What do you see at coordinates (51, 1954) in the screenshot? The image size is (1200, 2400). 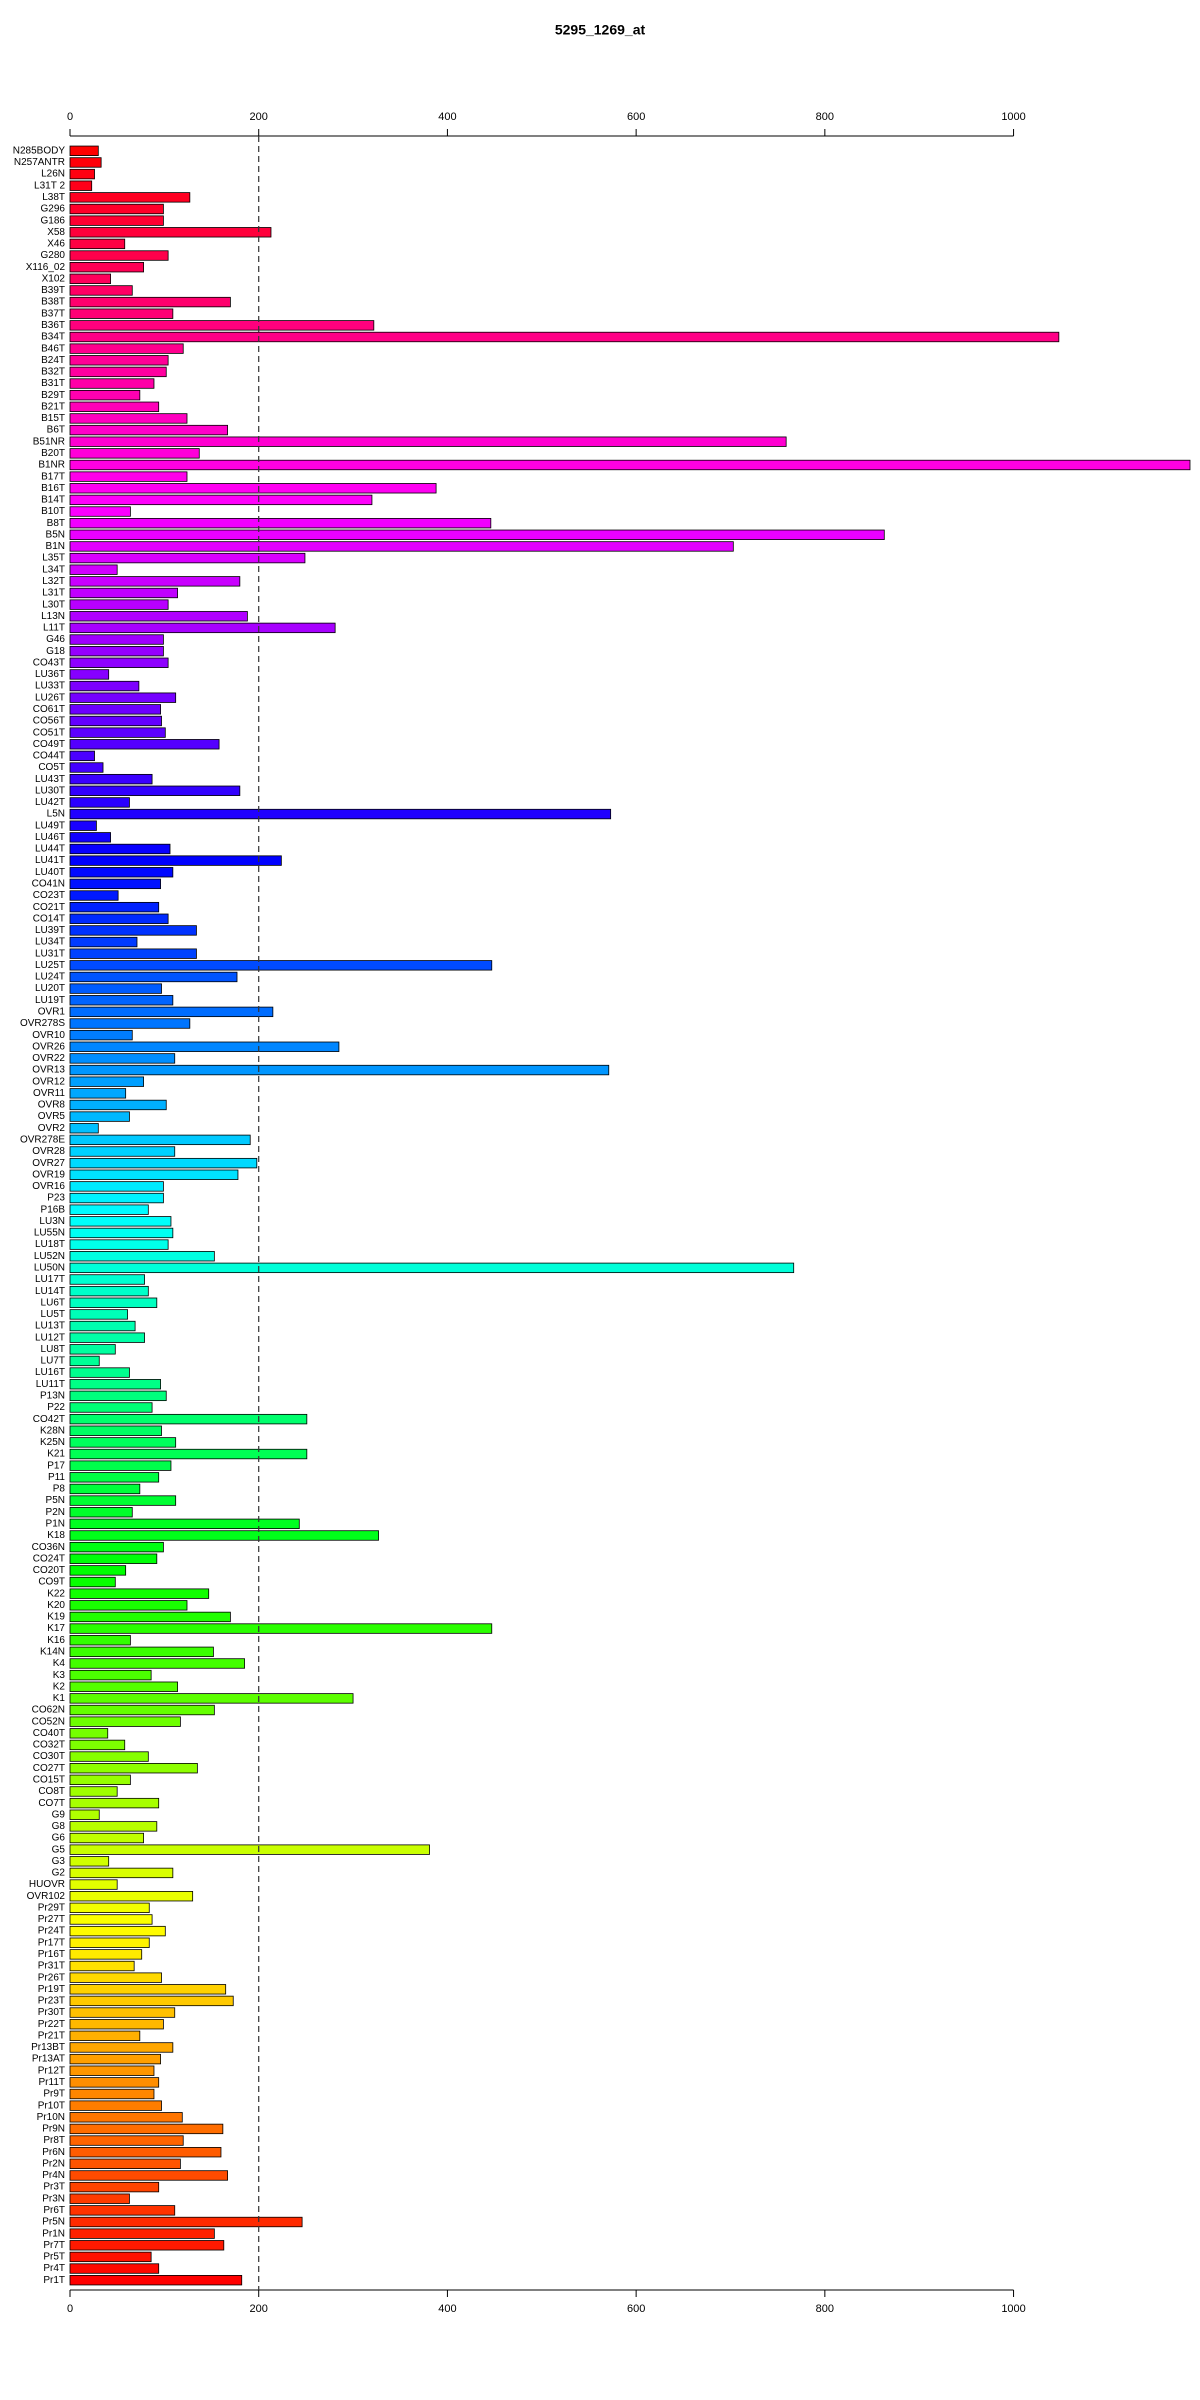 I see `category-label: Pr16T` at bounding box center [51, 1954].